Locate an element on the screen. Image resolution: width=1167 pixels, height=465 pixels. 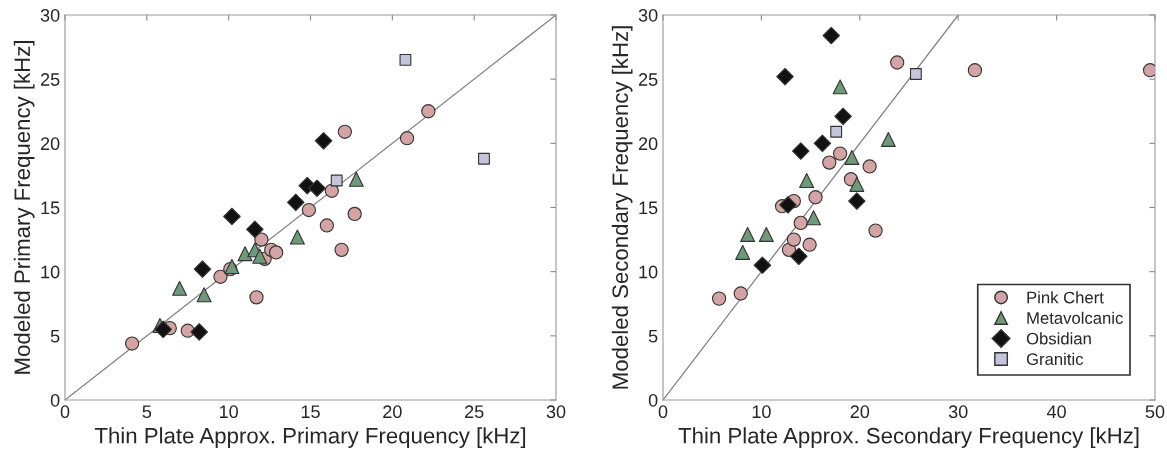
x-tick-label: 40 is located at coordinates (1056, 412).